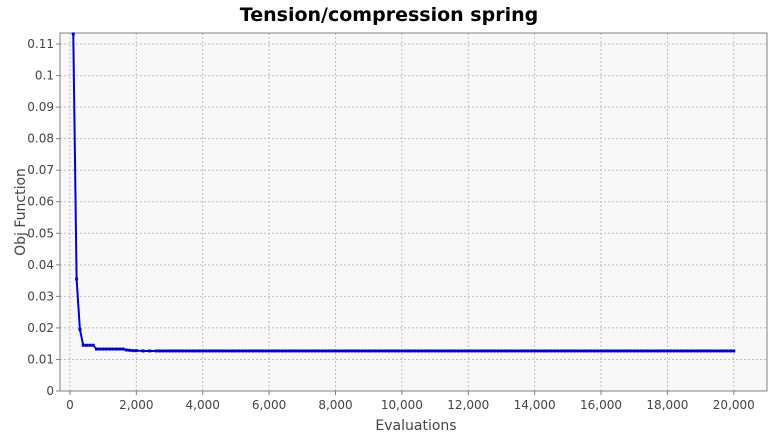  I want to click on y-tick-label: 0.1, so click(44, 76).